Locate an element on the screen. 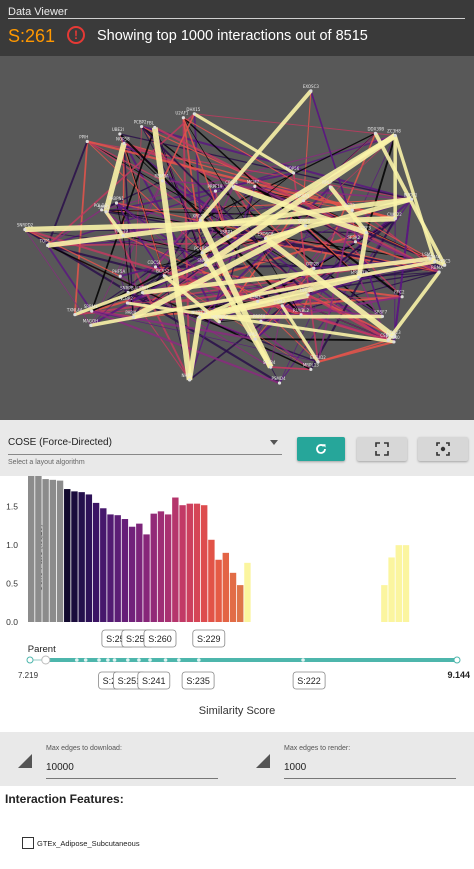 This screenshot has width=474, height=869. fit-view-button is located at coordinates (443, 449).